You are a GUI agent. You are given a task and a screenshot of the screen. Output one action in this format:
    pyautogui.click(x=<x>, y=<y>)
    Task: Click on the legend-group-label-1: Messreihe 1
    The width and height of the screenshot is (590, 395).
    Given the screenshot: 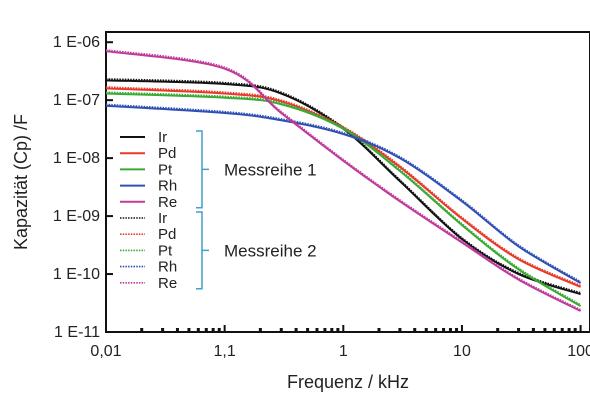 What is the action you would take?
    pyautogui.click(x=270, y=169)
    